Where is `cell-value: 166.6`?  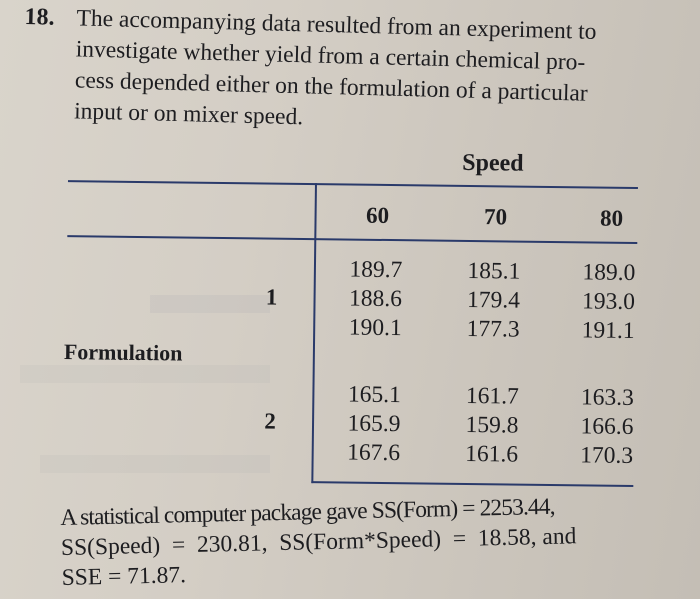
cell-value: 166.6 is located at coordinates (607, 427).